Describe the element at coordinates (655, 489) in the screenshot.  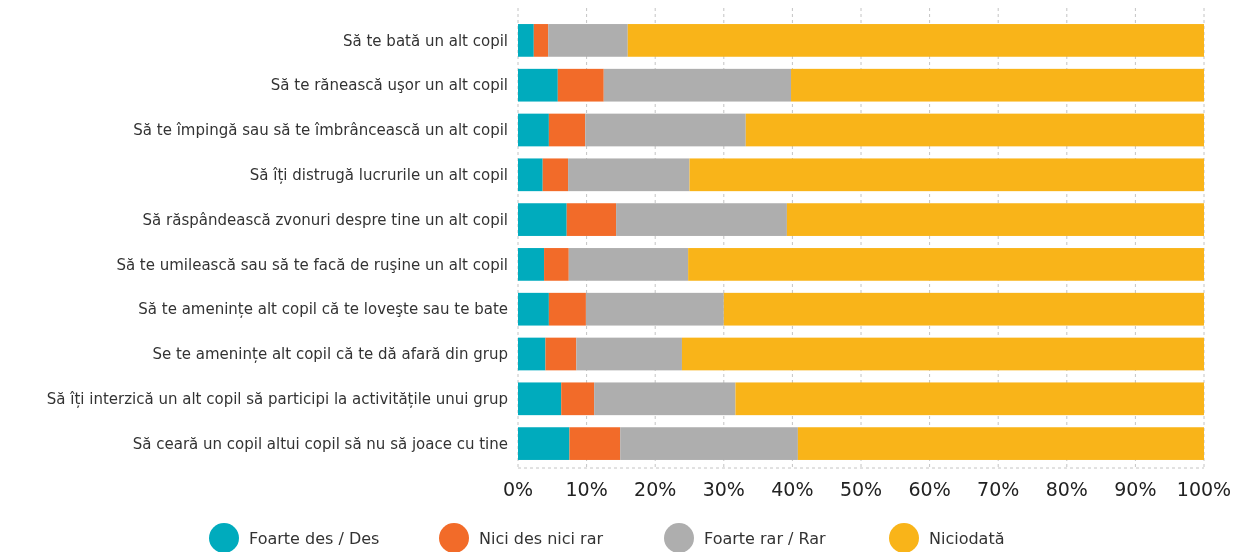
I see `x-tick-label: 20%` at that location.